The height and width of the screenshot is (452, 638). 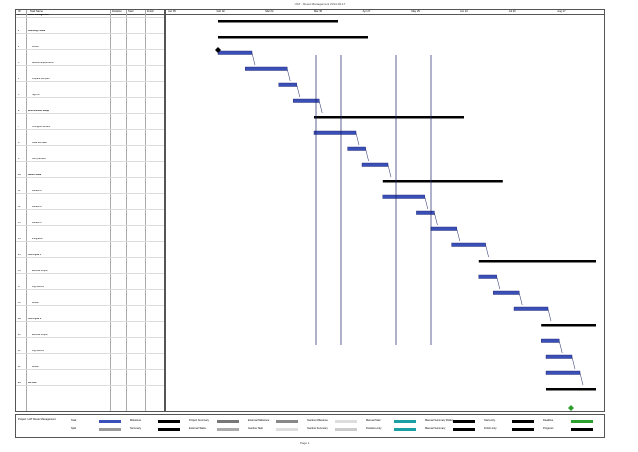 What do you see at coordinates (19, 287) in the screenshot?
I see `task-id: 17` at bounding box center [19, 287].